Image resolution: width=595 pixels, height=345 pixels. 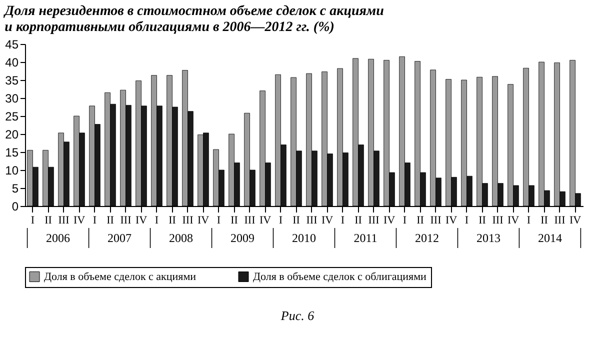 What do you see at coordinates (242, 238) in the screenshot?
I see `text: 2009` at bounding box center [242, 238].